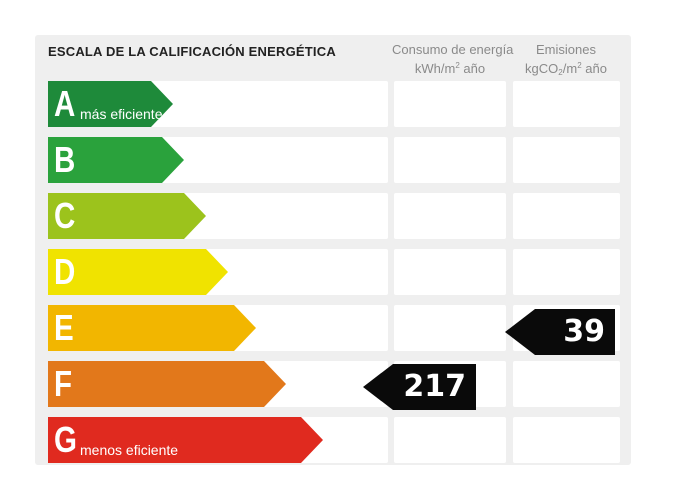 This screenshot has width=700, height=500. I want to click on rating-arrow-b: B, so click(116, 160).